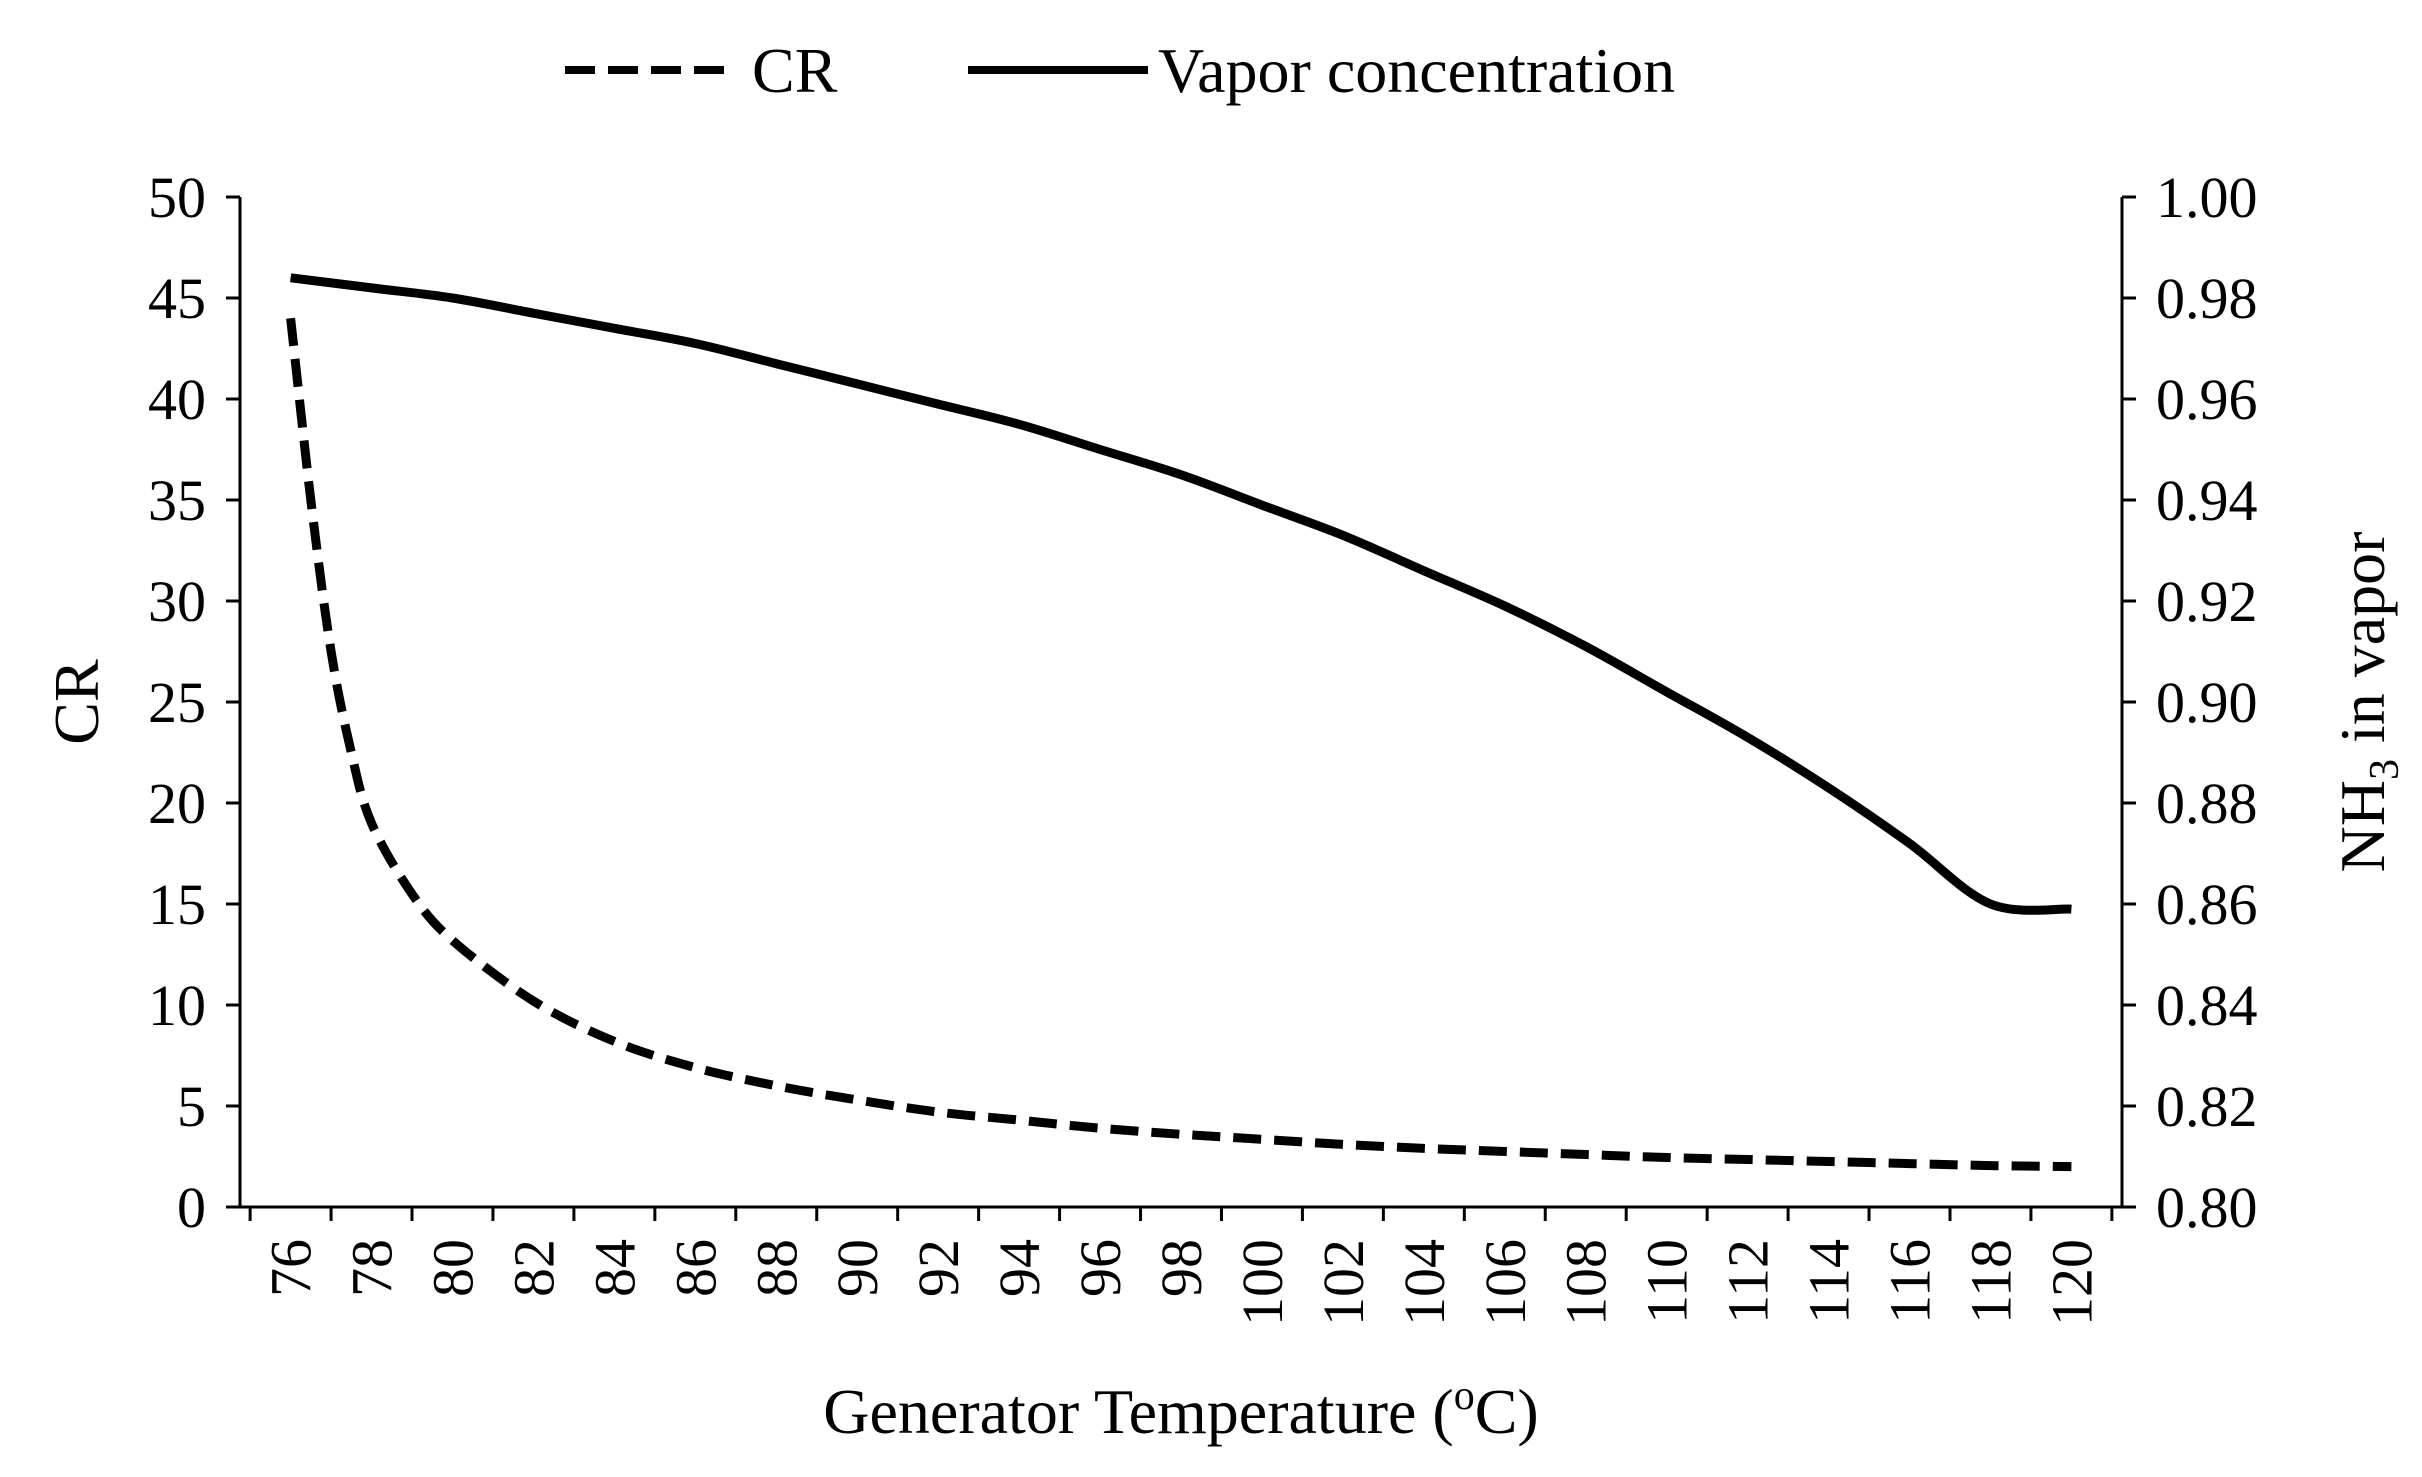  What do you see at coordinates (1100, 1268) in the screenshot?
I see `x-tick-label: 96` at bounding box center [1100, 1268].